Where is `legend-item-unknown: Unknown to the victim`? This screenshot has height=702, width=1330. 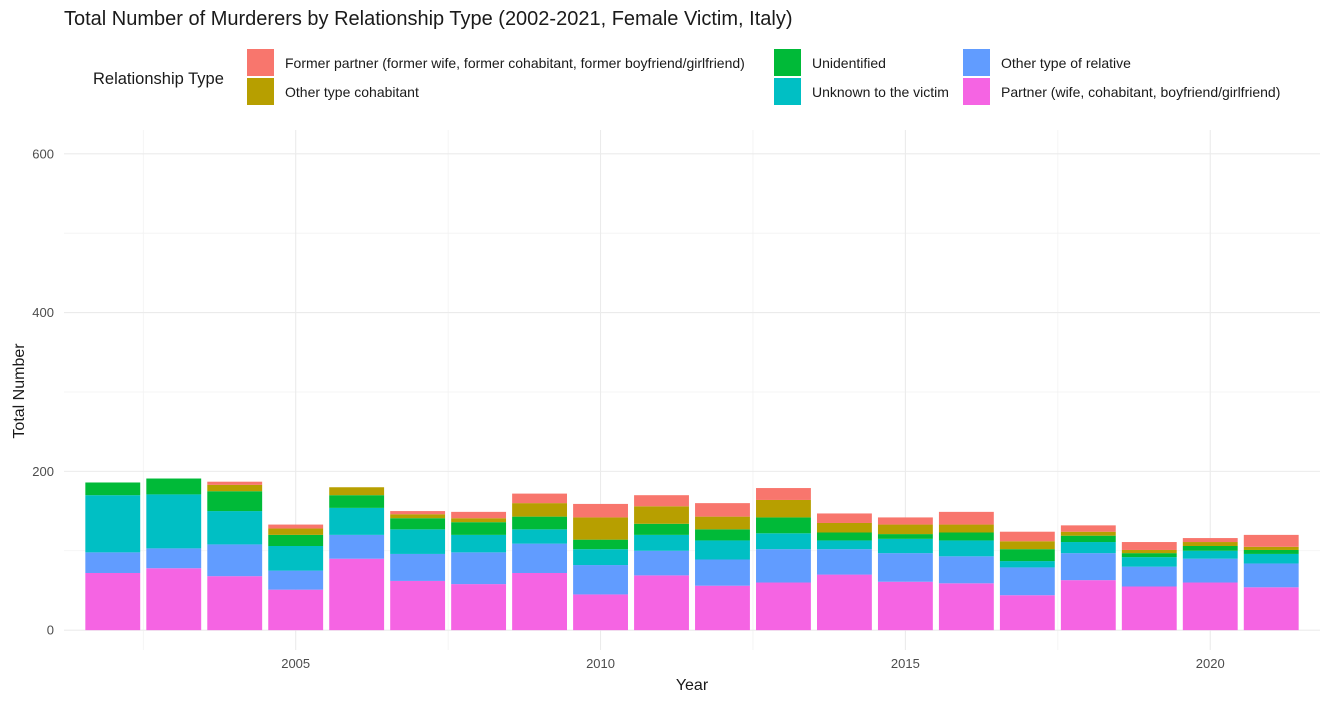
legend-item-unknown: Unknown to the victim is located at coordinates (861, 91).